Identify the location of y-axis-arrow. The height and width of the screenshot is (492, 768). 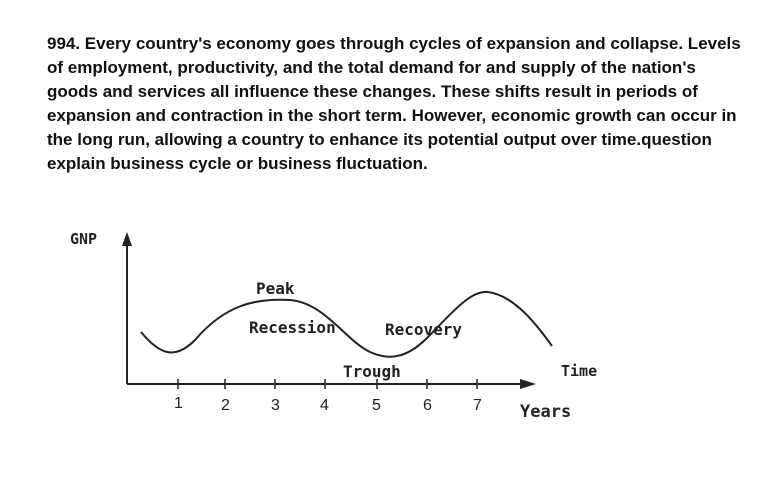
(127, 239).